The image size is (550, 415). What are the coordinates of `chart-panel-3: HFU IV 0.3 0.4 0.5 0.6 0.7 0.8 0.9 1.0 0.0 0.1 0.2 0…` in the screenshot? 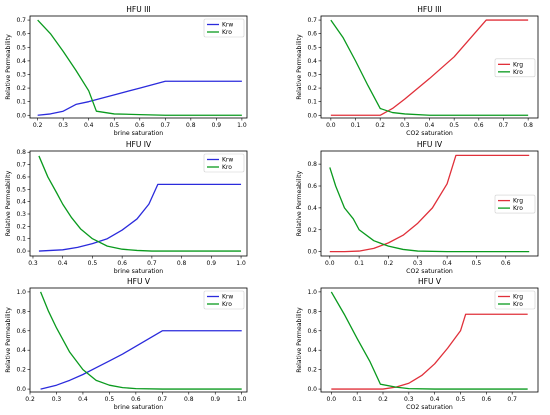 It's located at (126, 207).